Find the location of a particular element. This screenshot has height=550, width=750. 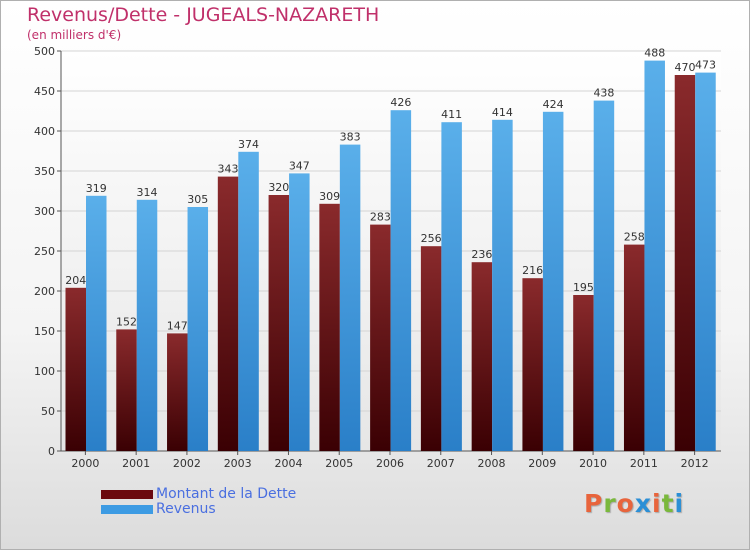

legend-swatch-revenue is located at coordinates (127, 509).